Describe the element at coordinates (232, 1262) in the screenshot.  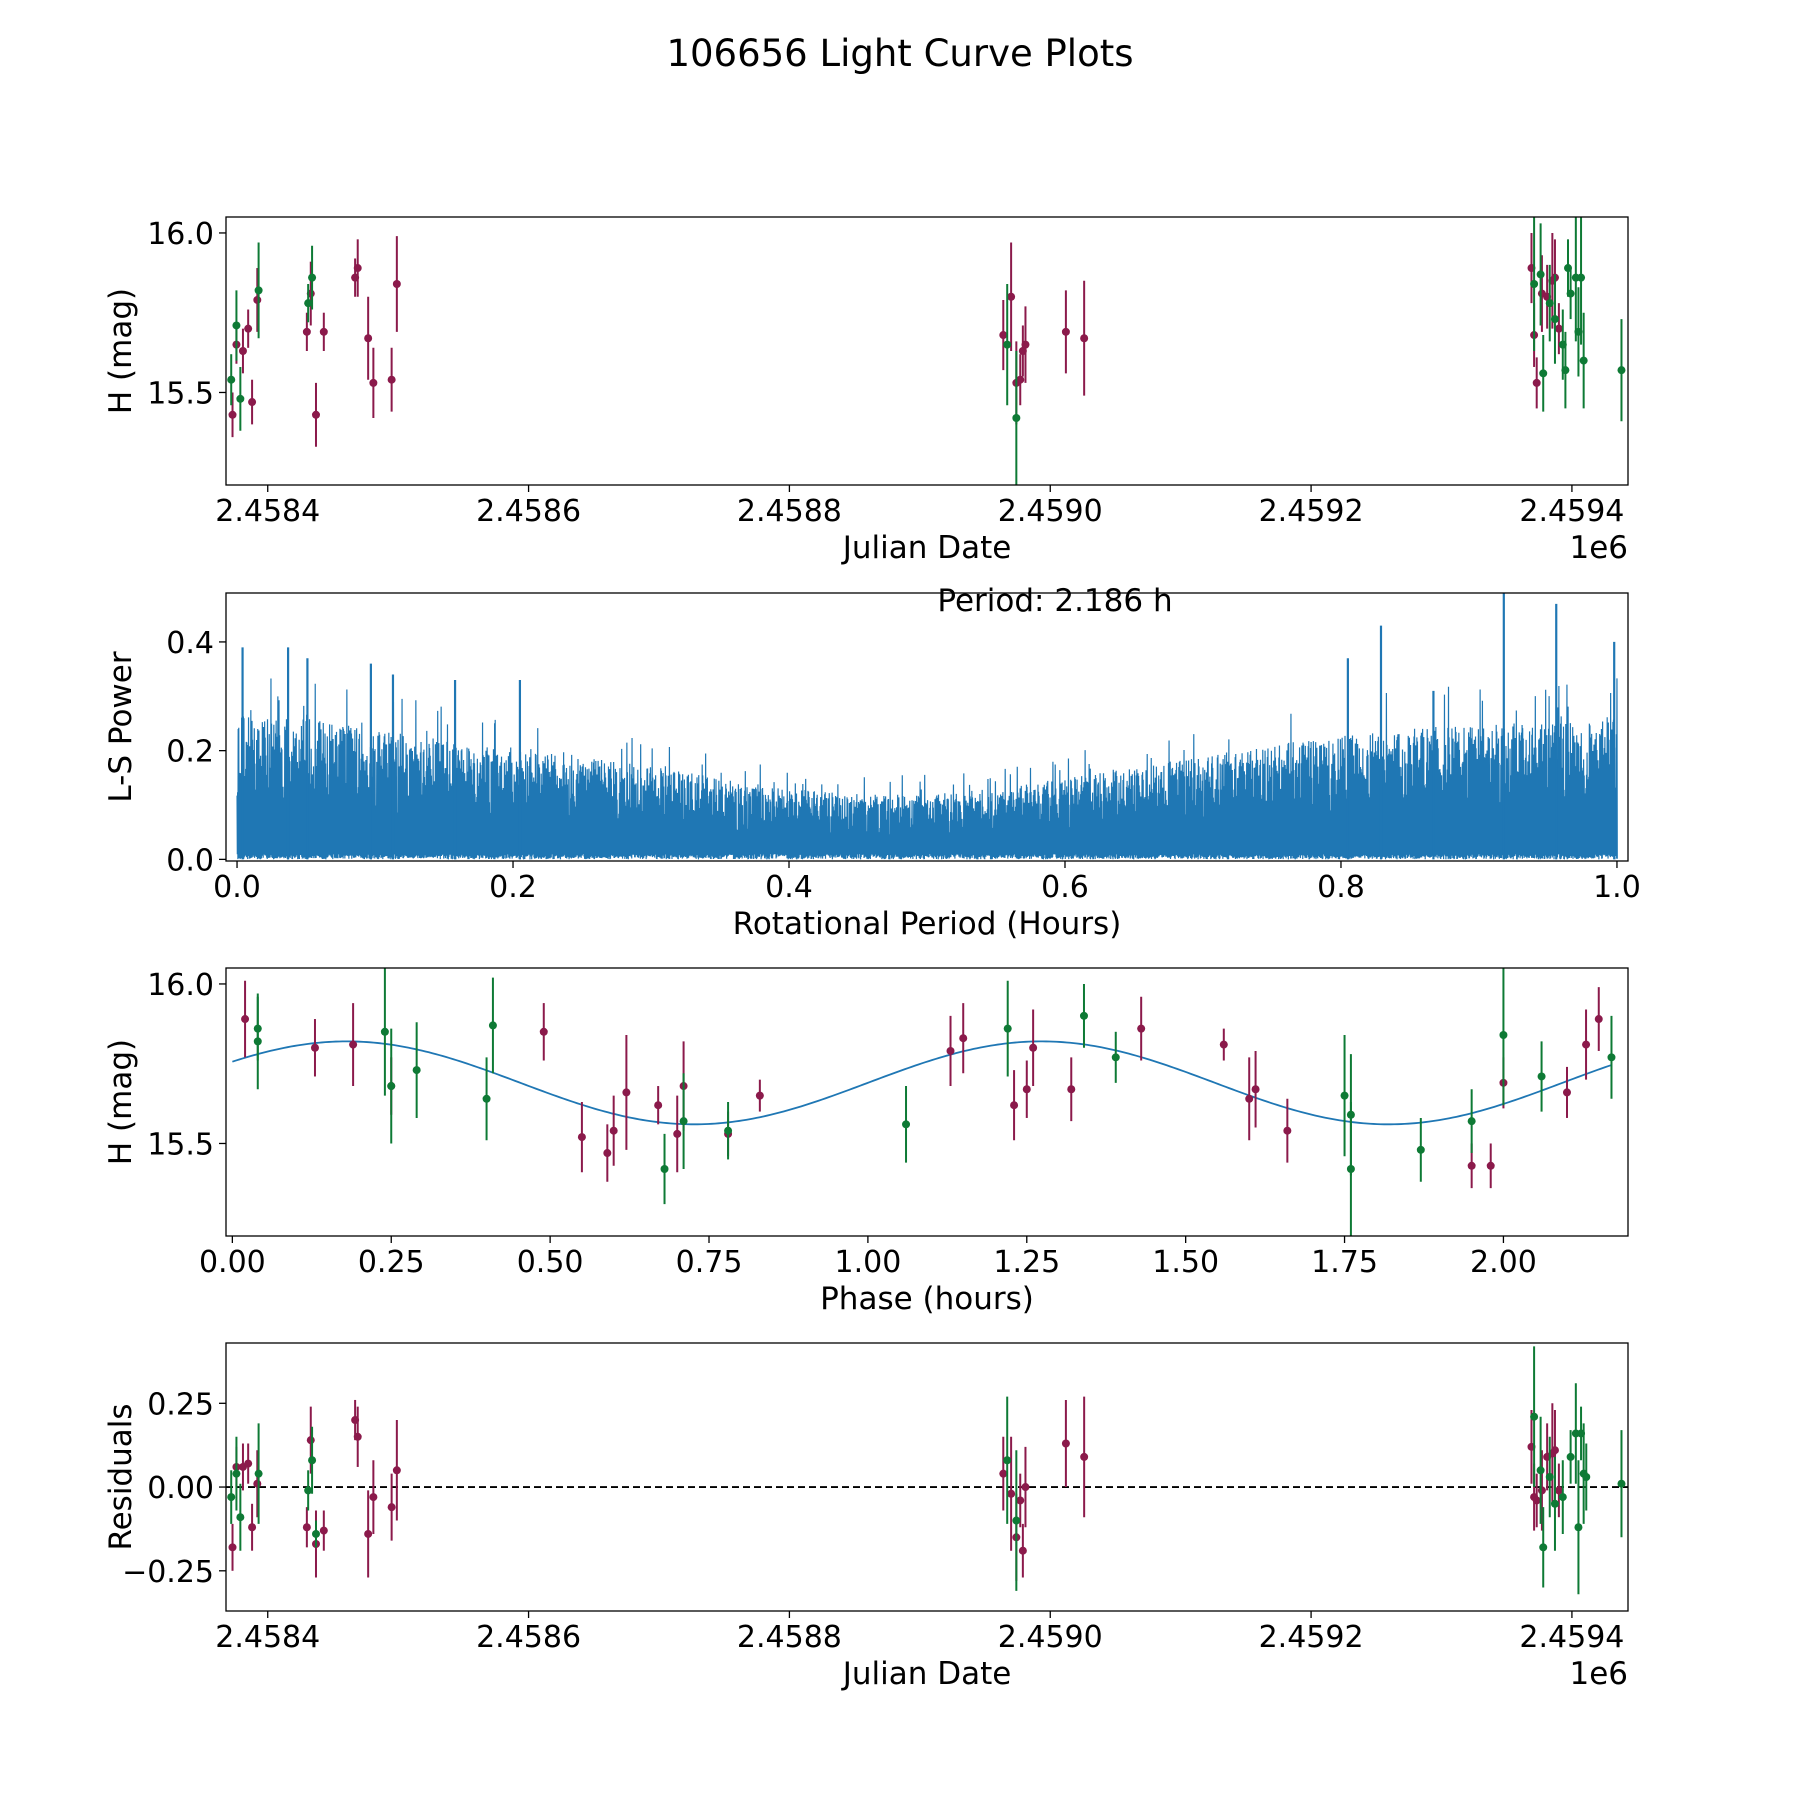
I see `x-tick-label: 0.00` at that location.